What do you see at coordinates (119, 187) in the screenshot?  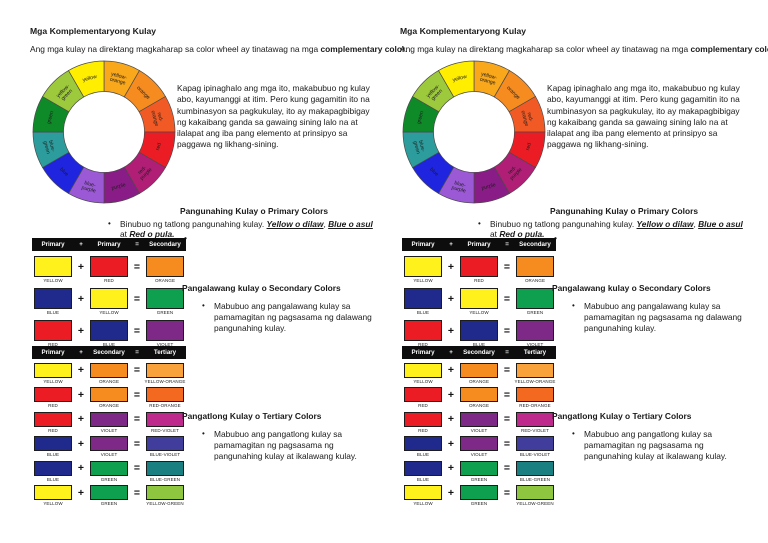 I see `wheel-label-purple: purple` at bounding box center [119, 187].